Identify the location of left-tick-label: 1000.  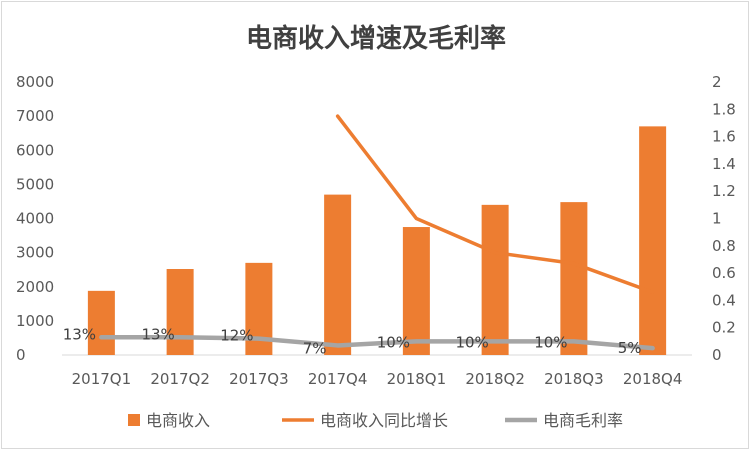
(35, 321).